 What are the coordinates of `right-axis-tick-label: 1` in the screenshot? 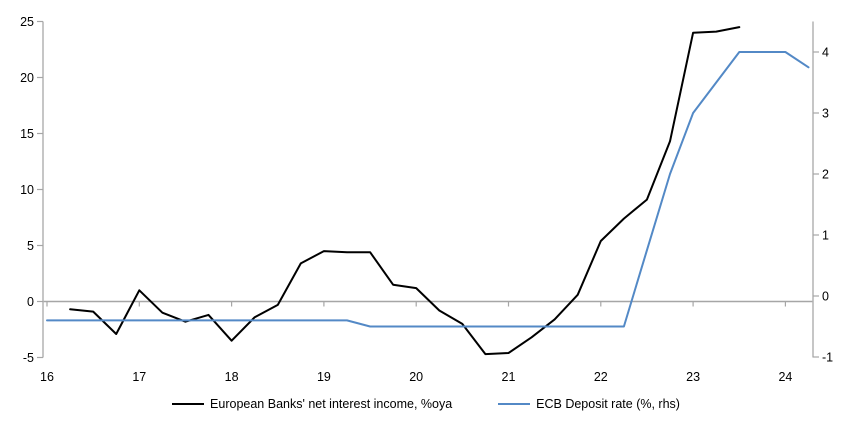 It's located at (825, 235).